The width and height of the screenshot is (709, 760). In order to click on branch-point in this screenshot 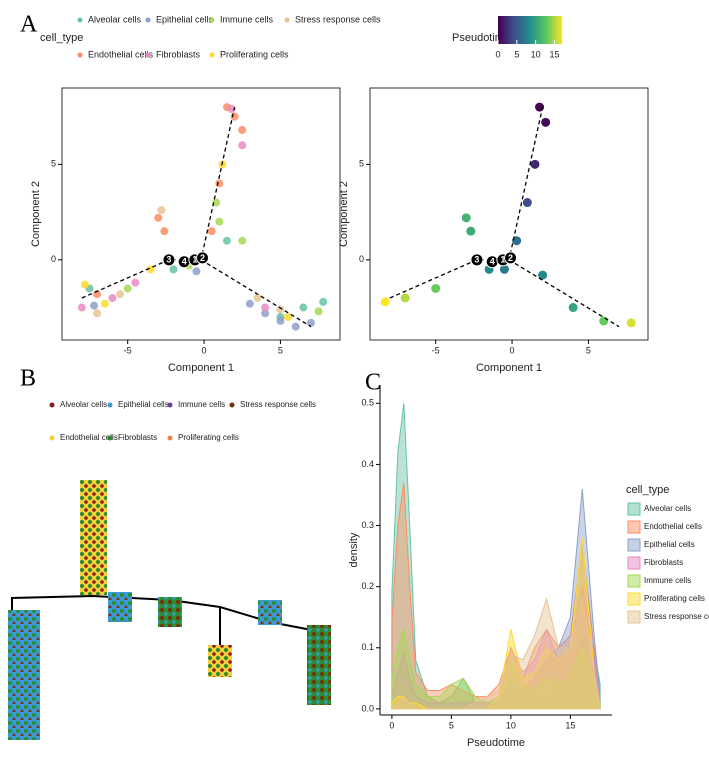, I will do `click(169, 260)`.